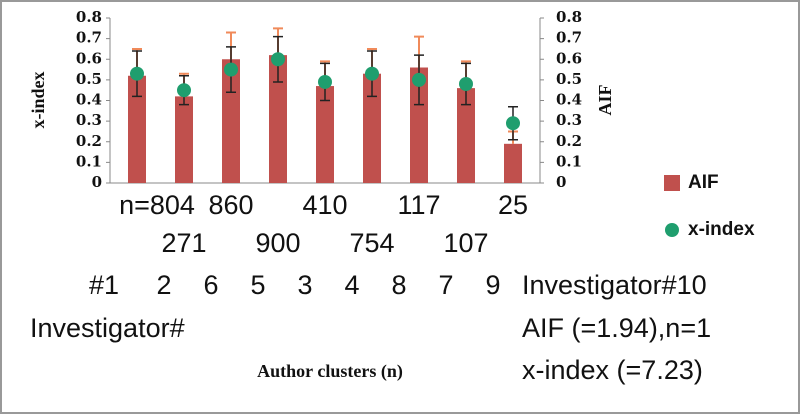 Image resolution: width=800 pixels, height=414 pixels. What do you see at coordinates (513, 205) in the screenshot?
I see `n-label: 25` at bounding box center [513, 205].